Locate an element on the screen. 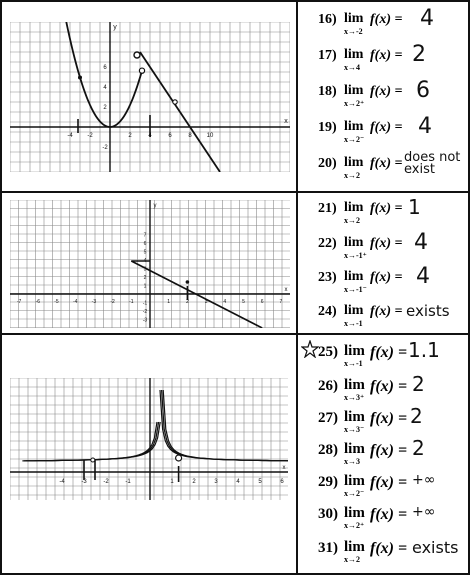 This screenshot has height=577, width=474. problem-row: 30) lim x→2⁺ f(x) = +∞ is located at coordinates (386, 520).